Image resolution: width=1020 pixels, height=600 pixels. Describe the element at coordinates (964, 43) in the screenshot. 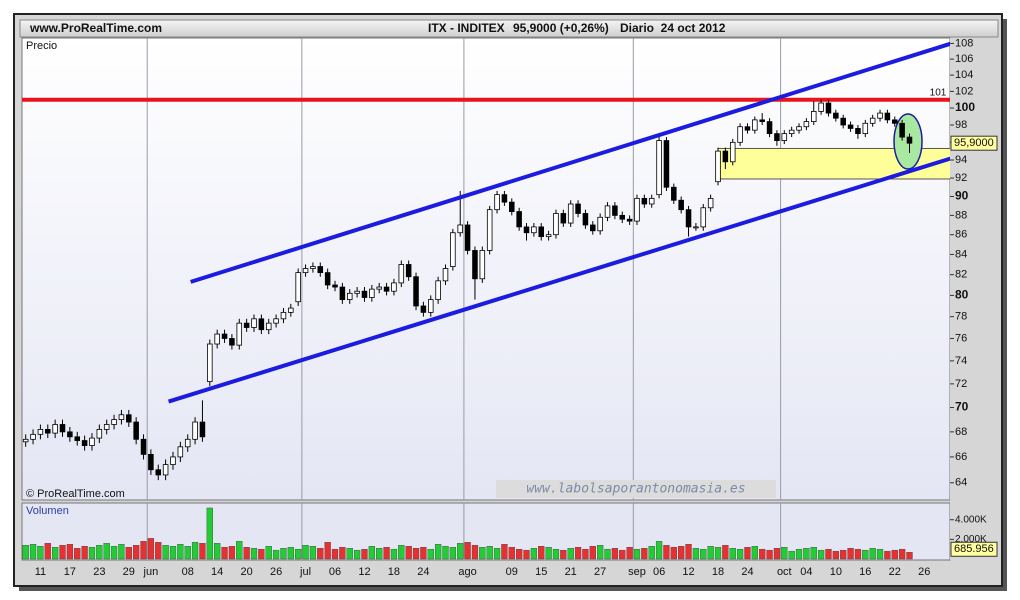

I see `y-tick-label: 108` at that location.